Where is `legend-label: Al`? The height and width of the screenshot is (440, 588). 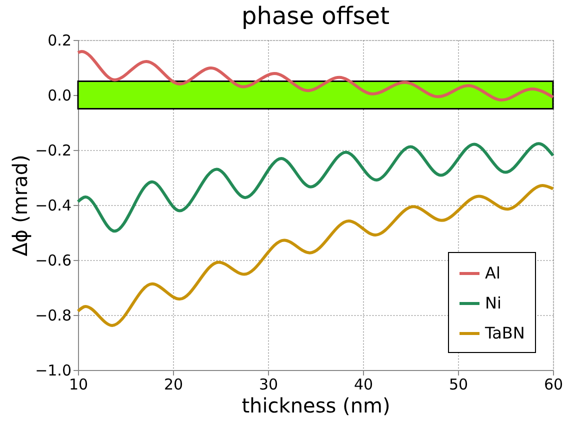
legend-label: Al is located at coordinates (492, 273).